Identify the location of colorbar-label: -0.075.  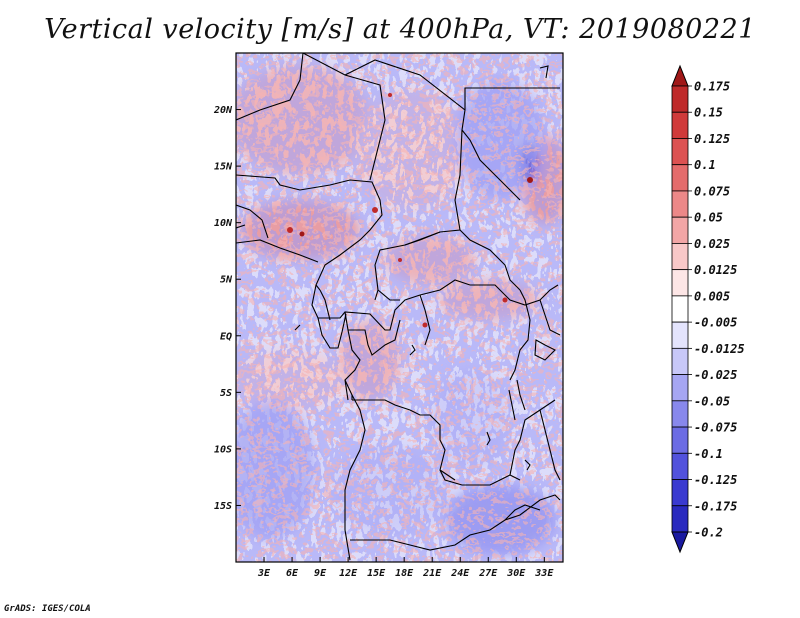
(715, 428).